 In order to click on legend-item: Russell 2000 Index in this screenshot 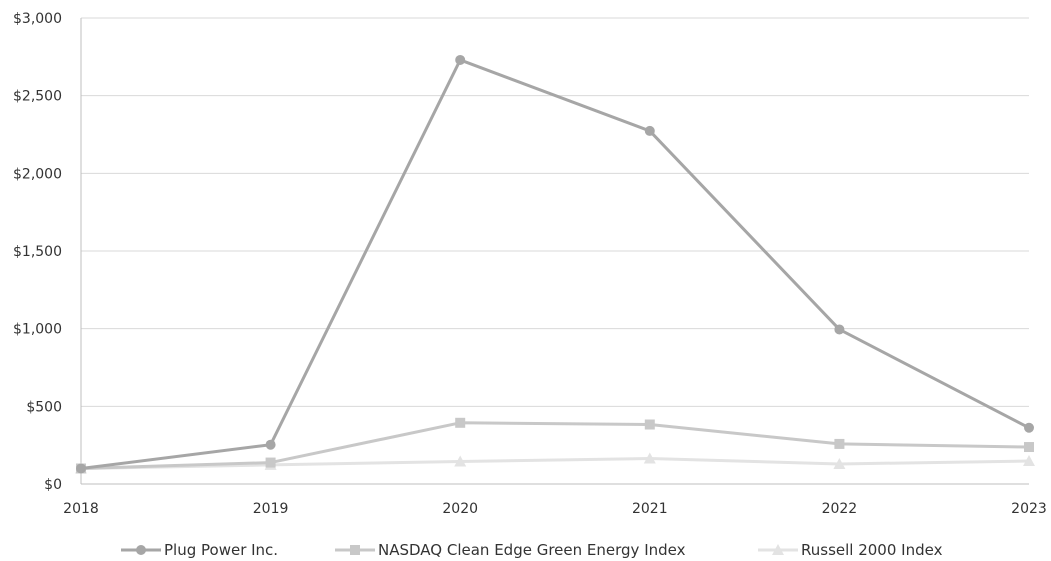, I will do `click(850, 550)`.